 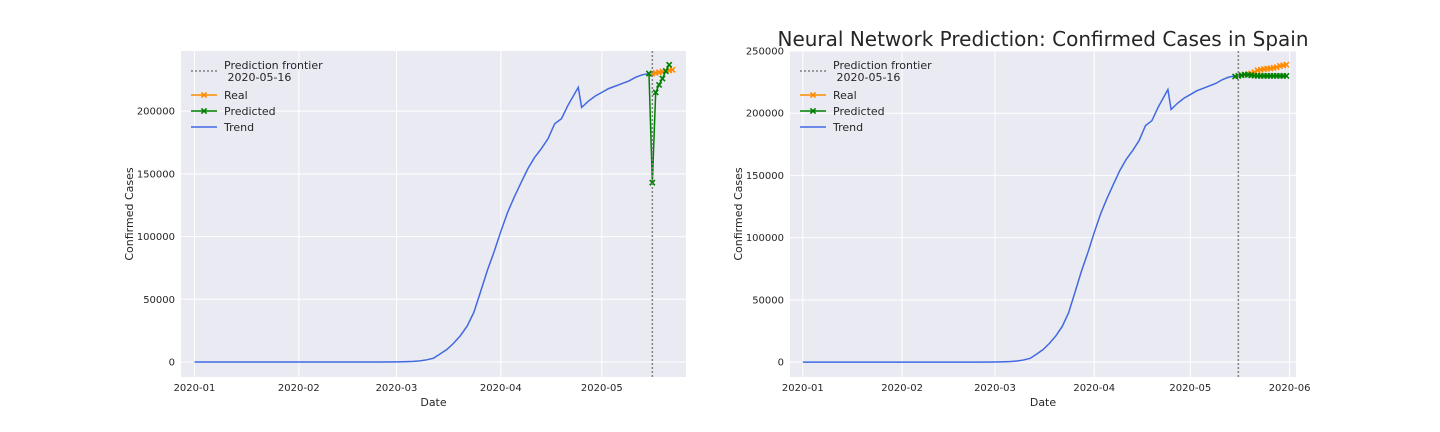 What do you see at coordinates (765, 52) in the screenshot?
I see `y-tick-label: 250000` at bounding box center [765, 52].